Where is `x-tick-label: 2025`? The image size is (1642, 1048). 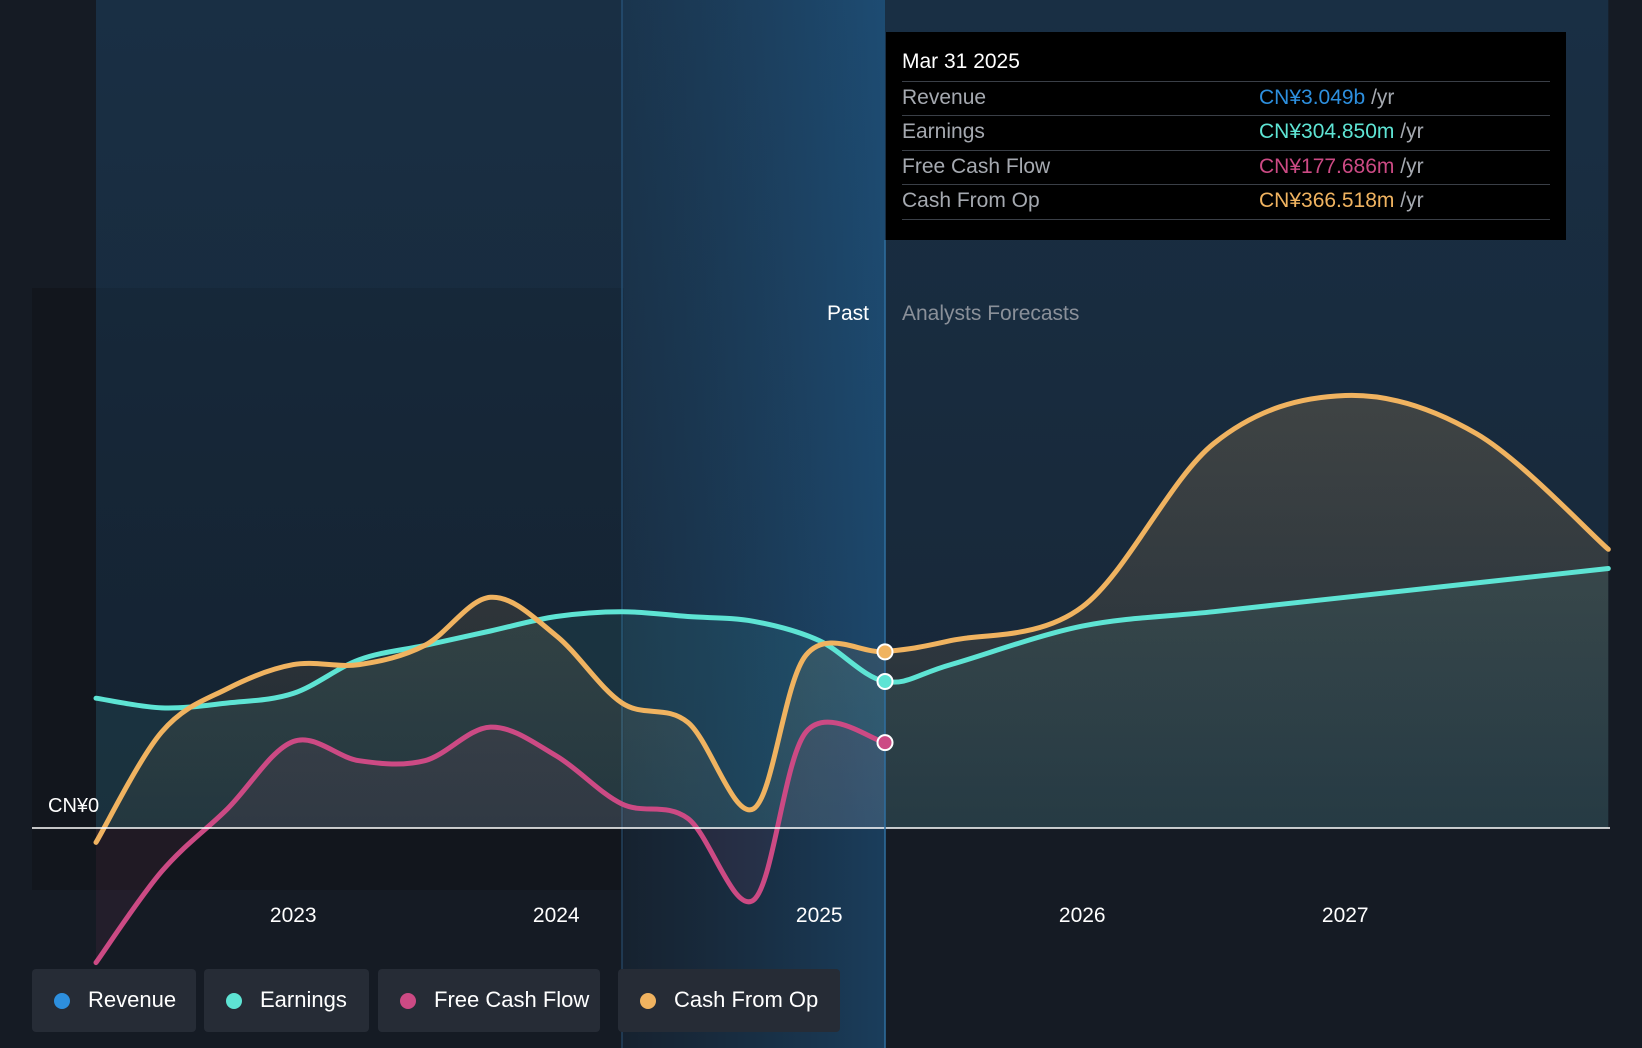 x-tick-label: 2025 is located at coordinates (819, 915).